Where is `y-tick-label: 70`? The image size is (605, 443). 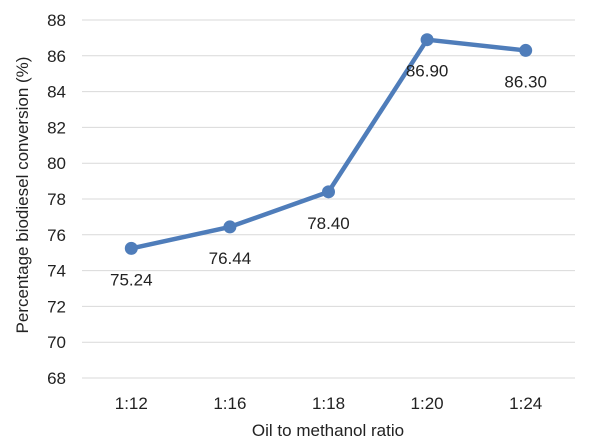
y-tick-label: 70 is located at coordinates (56, 342).